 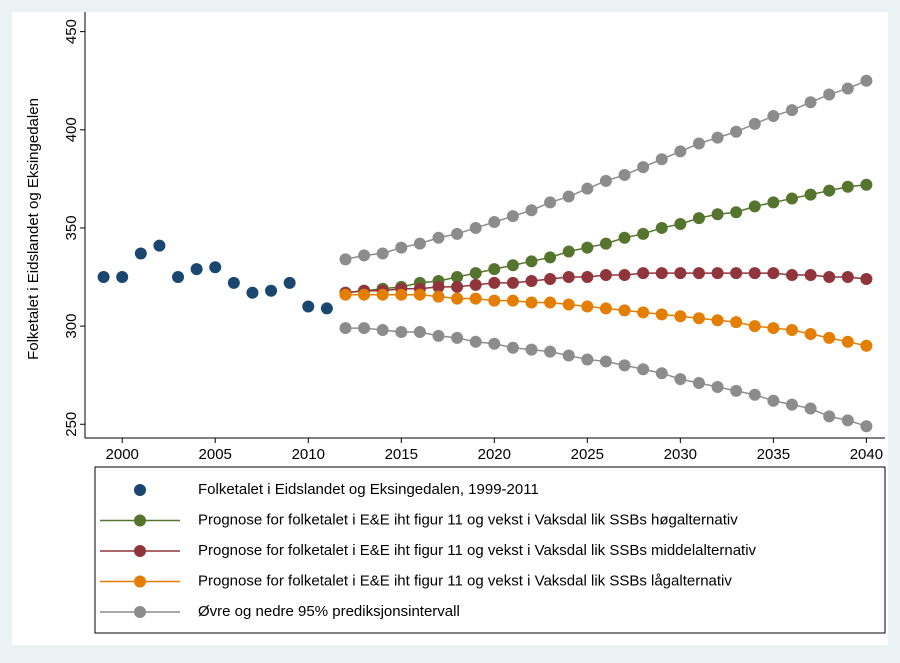 What do you see at coordinates (71, 31) in the screenshot?
I see `y-tick-label: 450` at bounding box center [71, 31].